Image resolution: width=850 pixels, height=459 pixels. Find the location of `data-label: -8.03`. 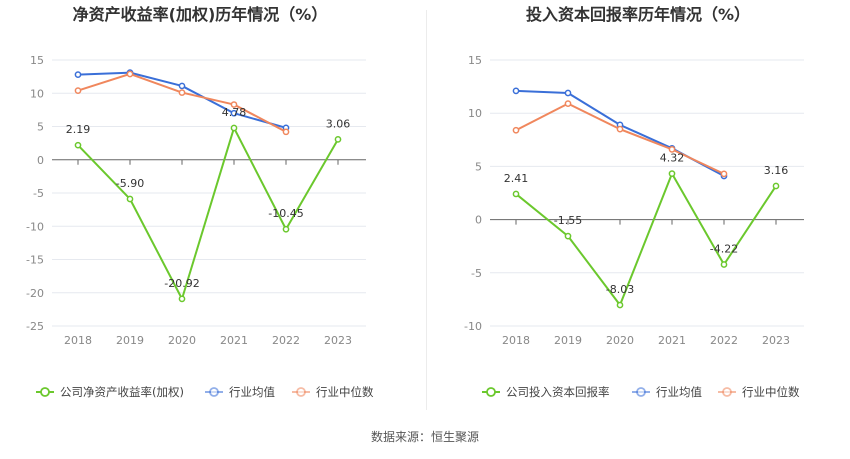

data-label: -8.03 is located at coordinates (620, 289).